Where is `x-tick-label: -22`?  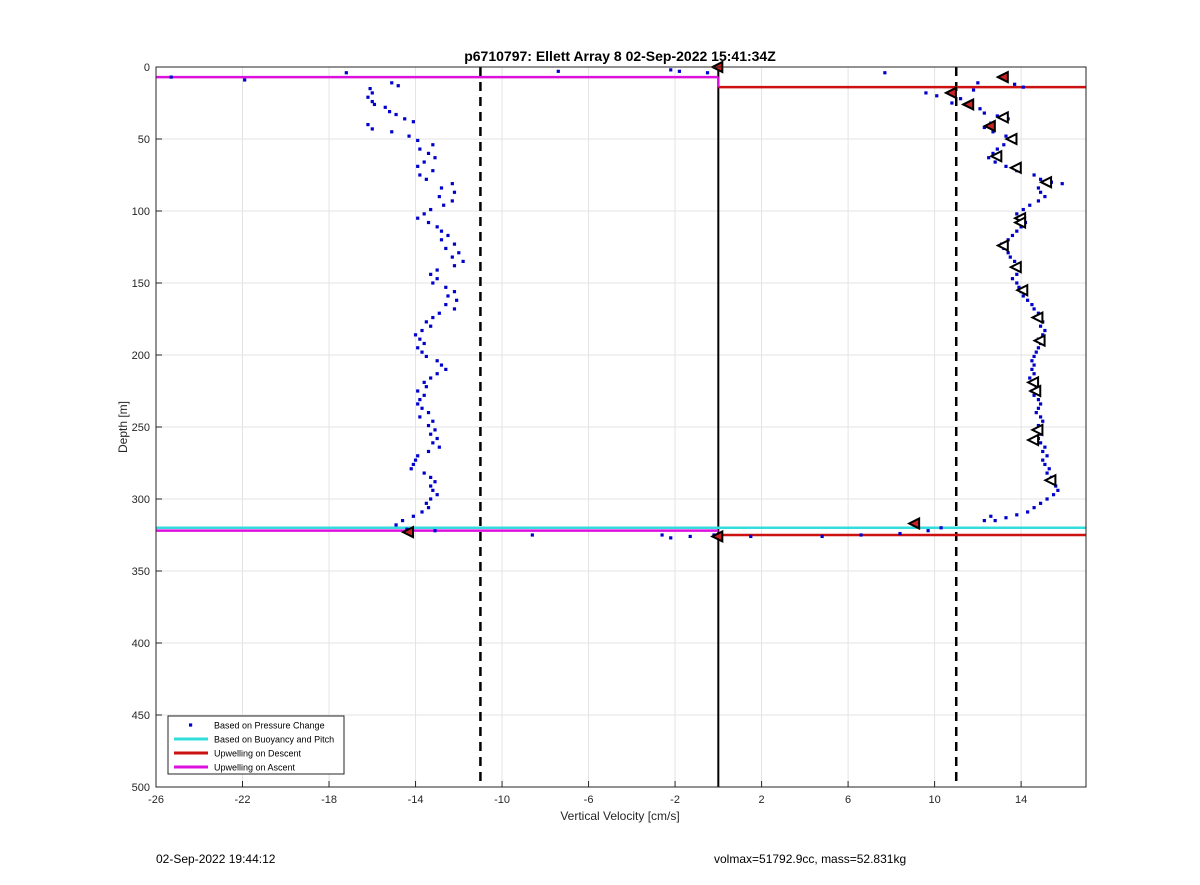 x-tick-label: -22 is located at coordinates (243, 800).